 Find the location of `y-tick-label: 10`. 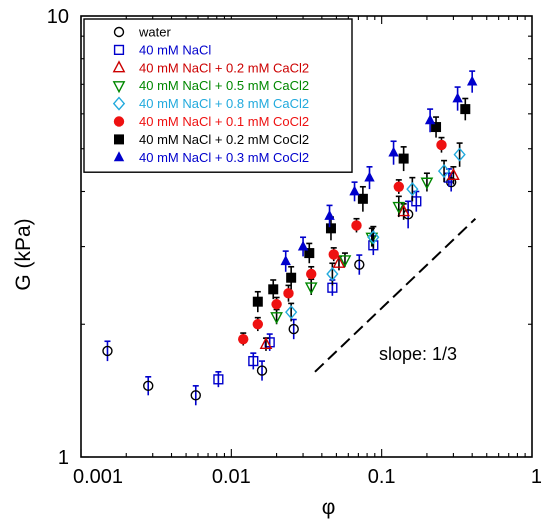

y-tick-label: 10 is located at coordinates (58, 17).